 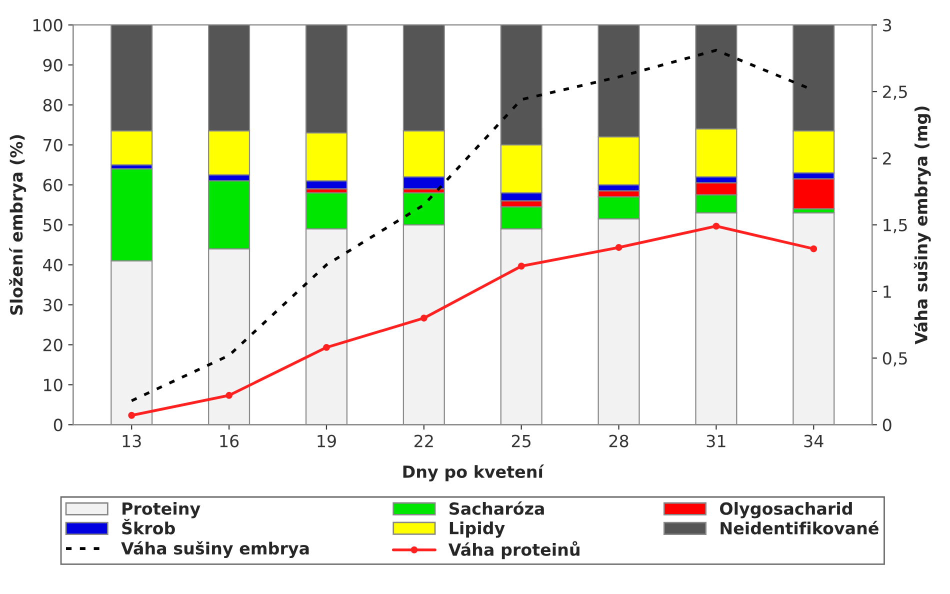 I want to click on y2-tick-label: 2, so click(x=887, y=158).